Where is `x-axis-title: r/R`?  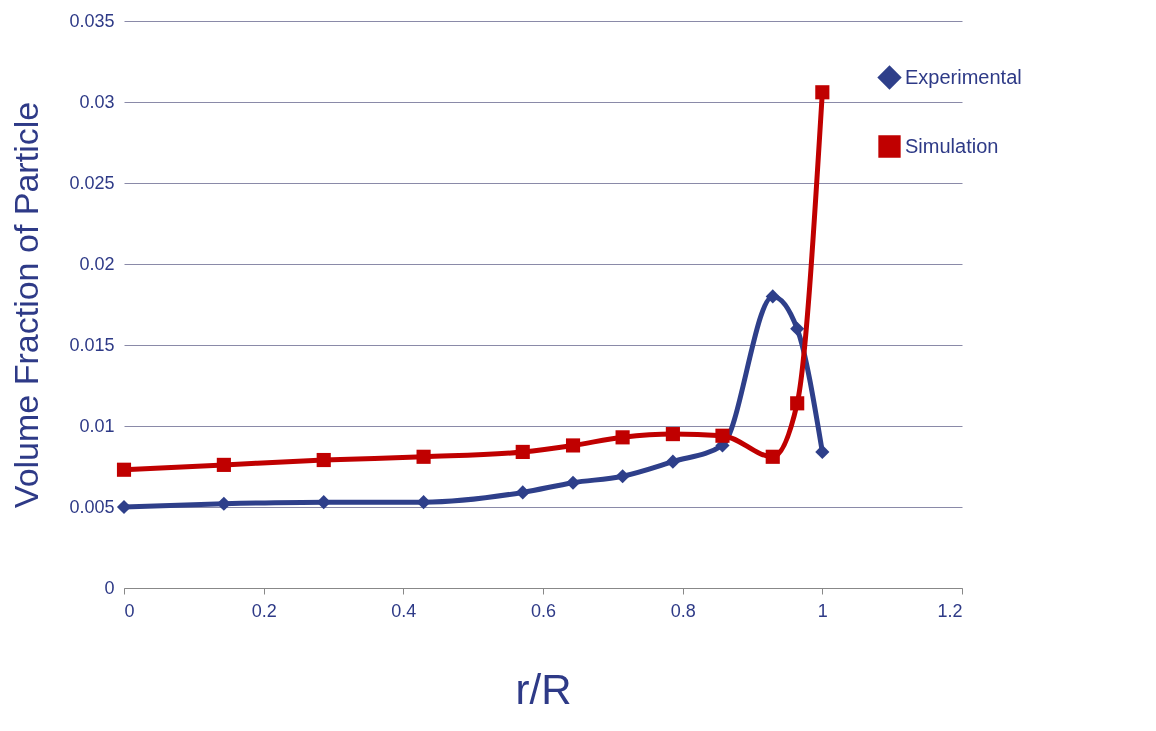 x-axis-title: r/R is located at coordinates (543, 689).